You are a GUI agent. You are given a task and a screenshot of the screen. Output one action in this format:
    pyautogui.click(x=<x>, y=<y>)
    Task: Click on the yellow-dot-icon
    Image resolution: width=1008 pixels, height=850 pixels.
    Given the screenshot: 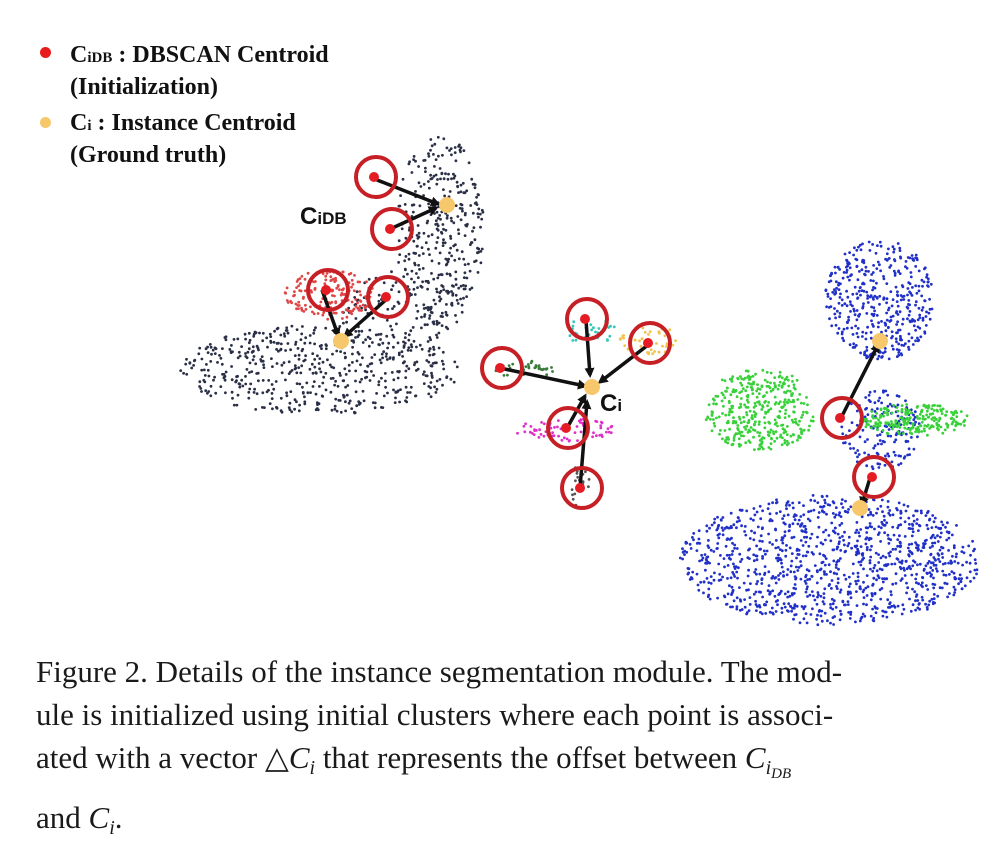 What is the action you would take?
    pyautogui.click(x=45, y=122)
    